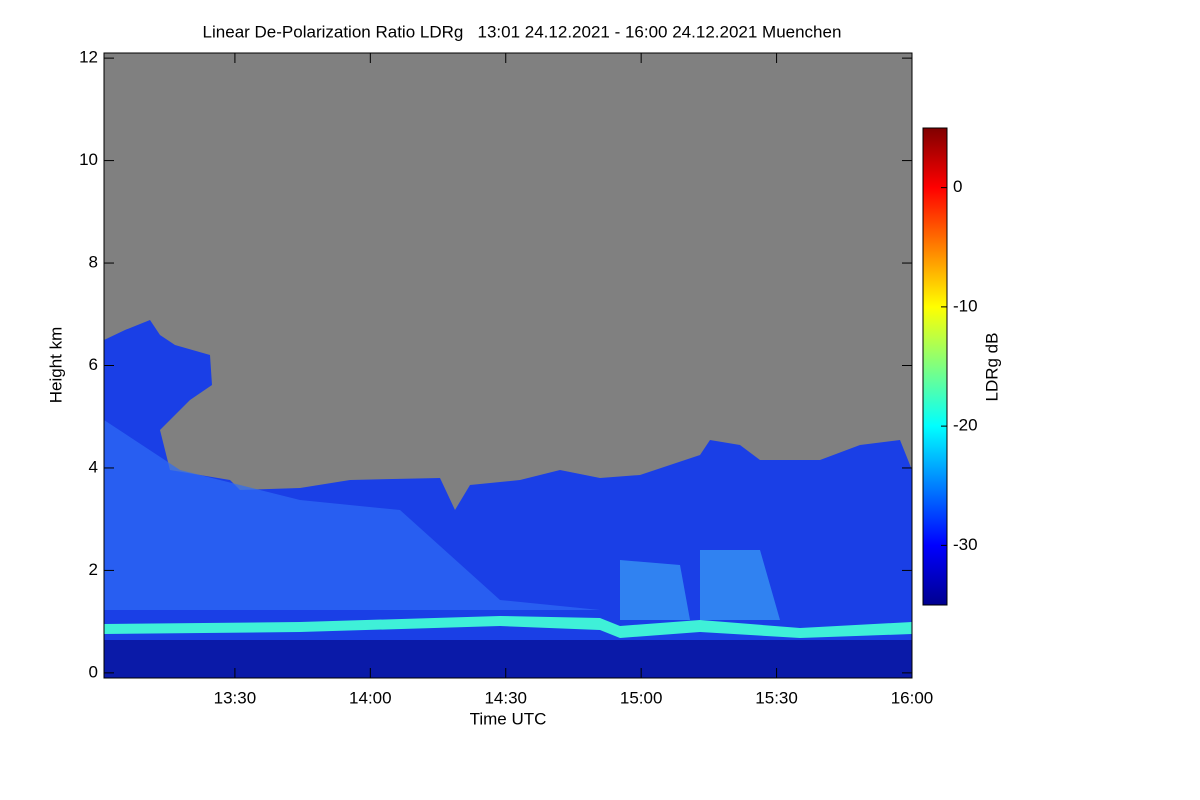 This screenshot has height=800, width=1200. Describe the element at coordinates (508, 627) in the screenshot. I see `layer-1km` at that location.